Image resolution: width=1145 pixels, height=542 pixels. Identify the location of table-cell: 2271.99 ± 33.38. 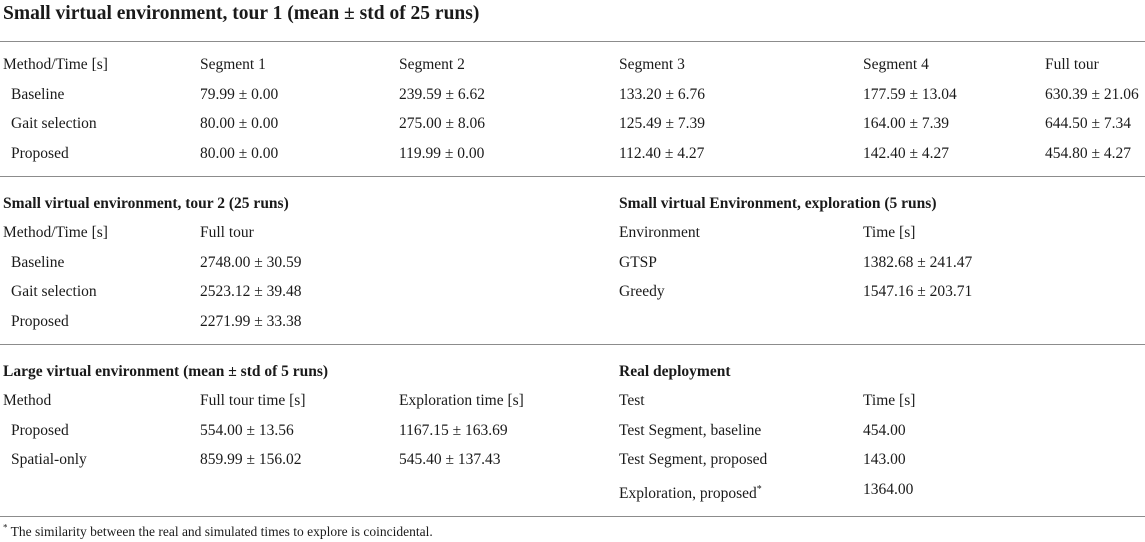
(251, 321).